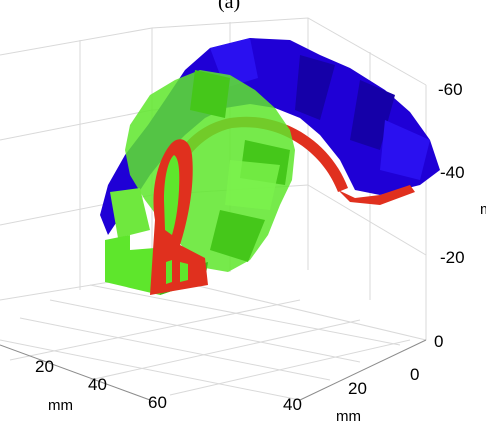 The image size is (486, 448). Describe the element at coordinates (157, 402) in the screenshot. I see `x-tick-label: 60` at that location.